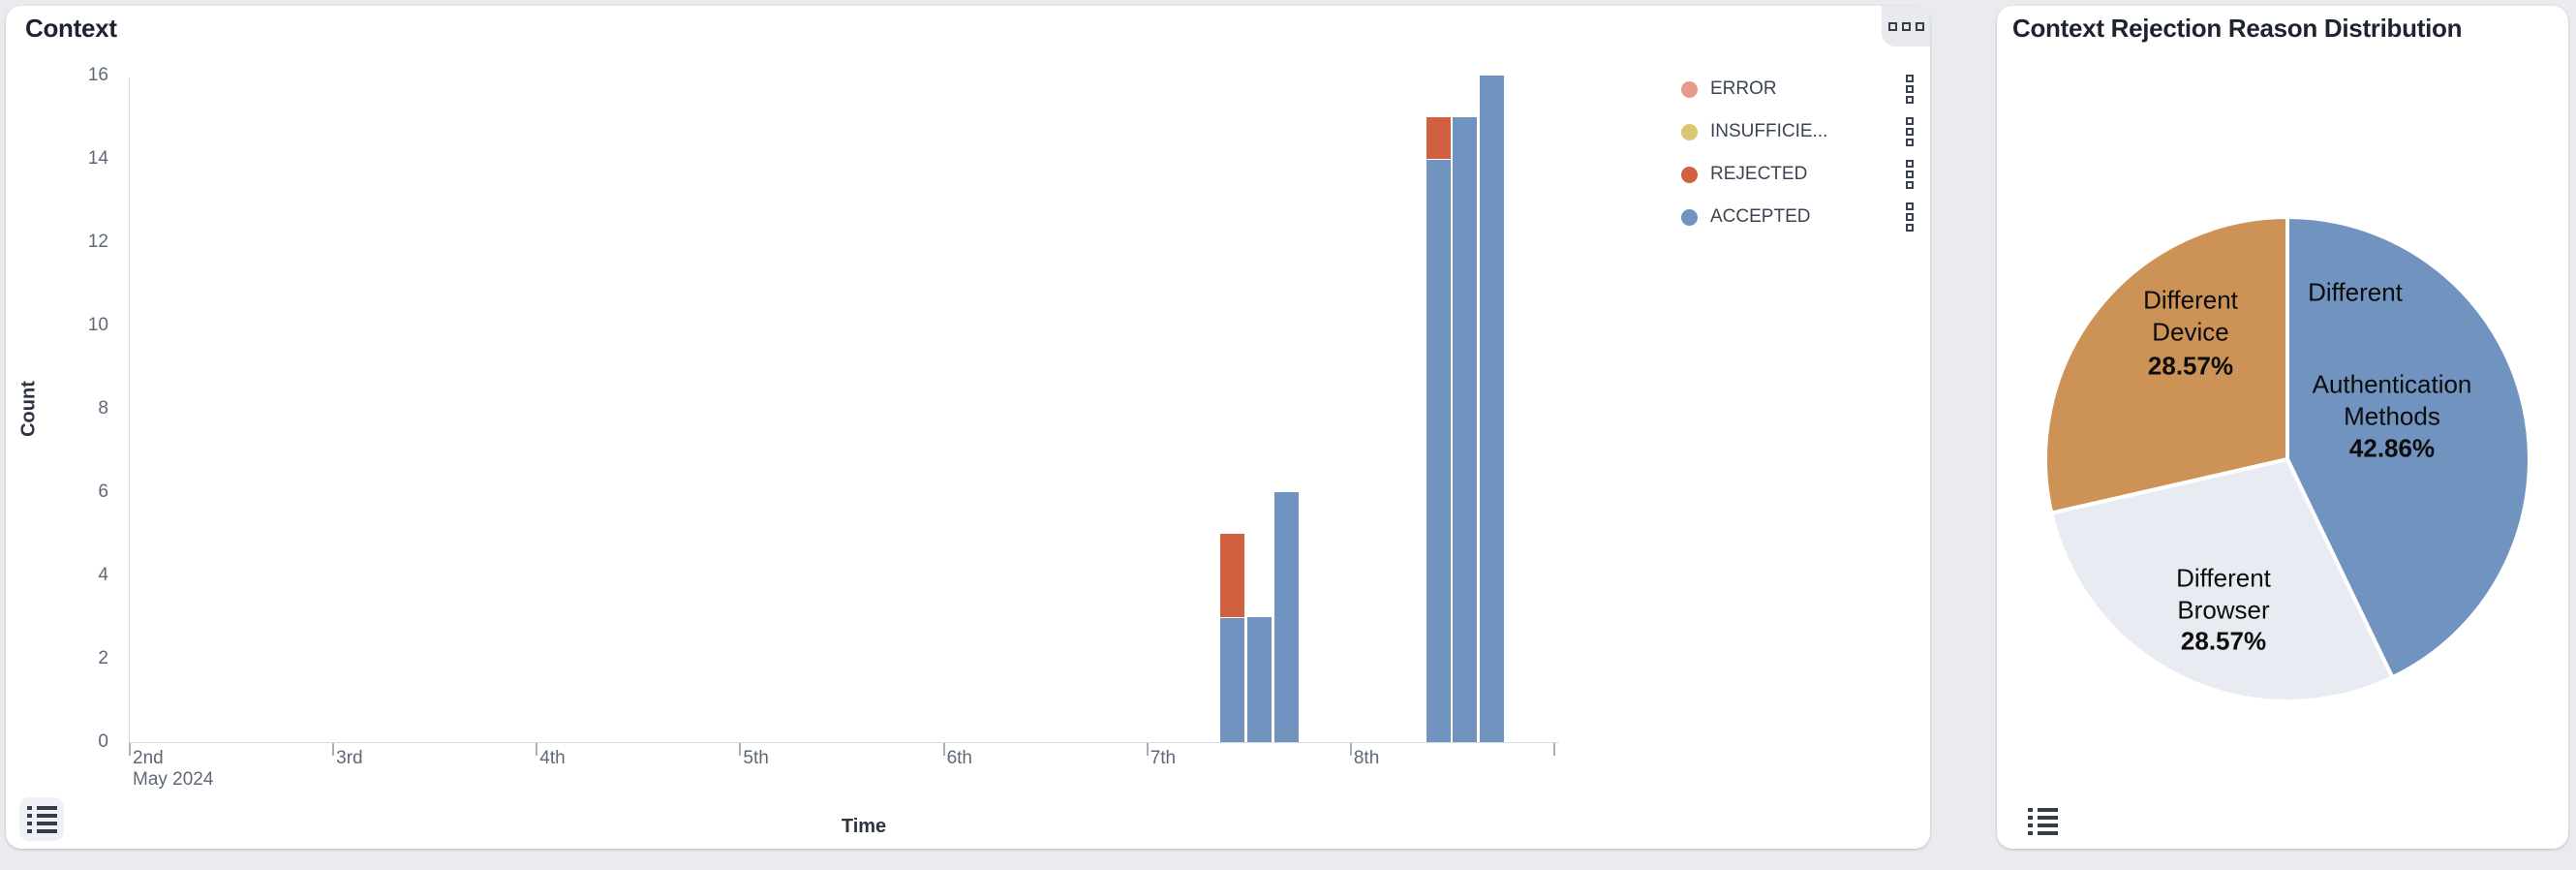 This screenshot has width=2576, height=870. What do you see at coordinates (103, 575) in the screenshot?
I see `y-tick-label: 4` at bounding box center [103, 575].